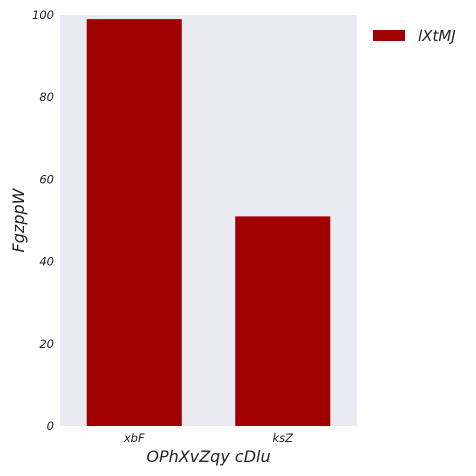 Image resolution: width=476 pixels, height=476 pixels. What do you see at coordinates (46, 262) in the screenshot?
I see `y-tick-label: 40` at bounding box center [46, 262].